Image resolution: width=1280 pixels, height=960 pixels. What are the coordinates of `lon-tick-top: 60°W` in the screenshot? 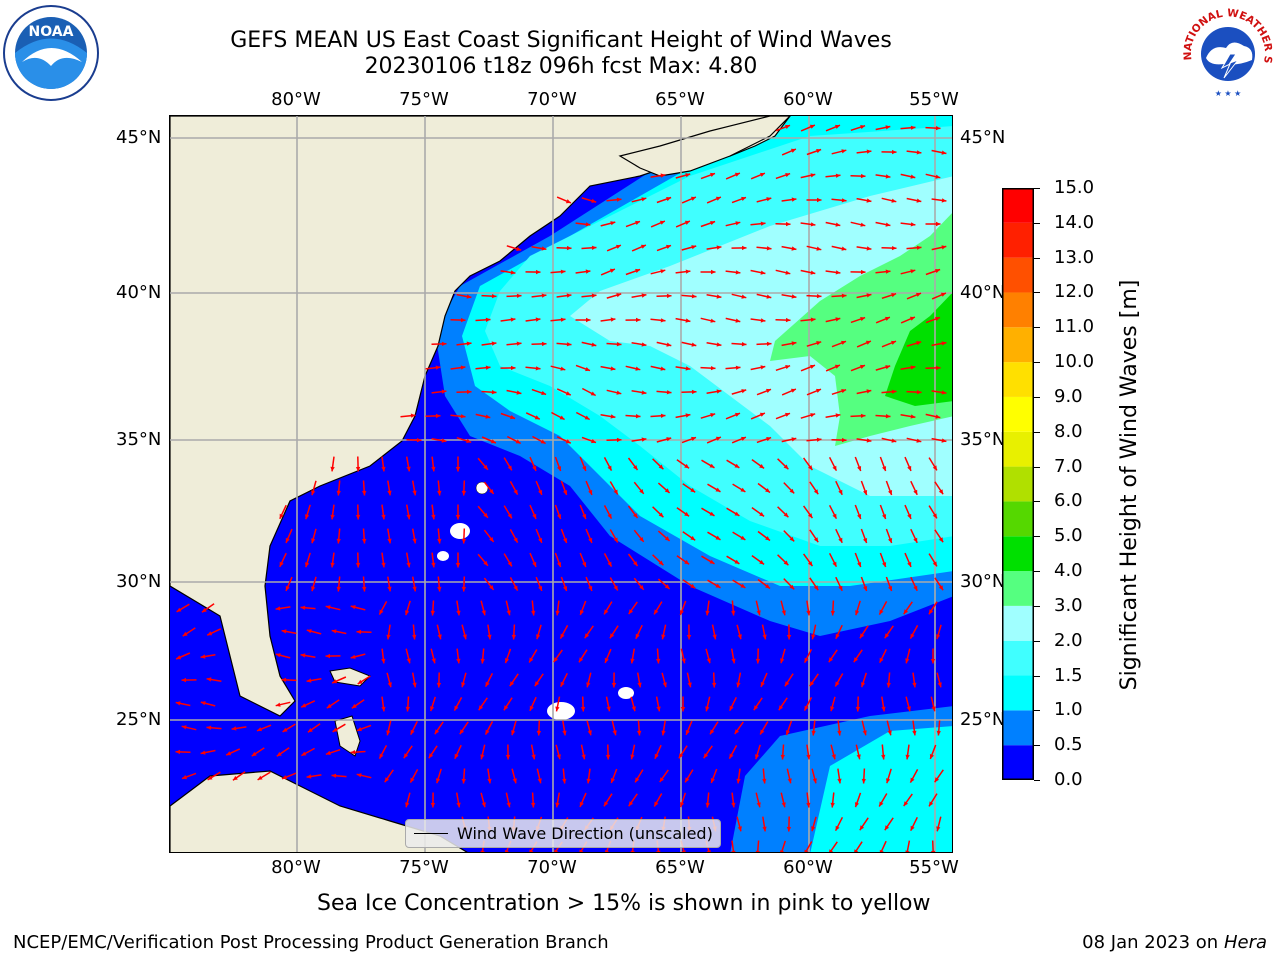 It's located at (808, 99).